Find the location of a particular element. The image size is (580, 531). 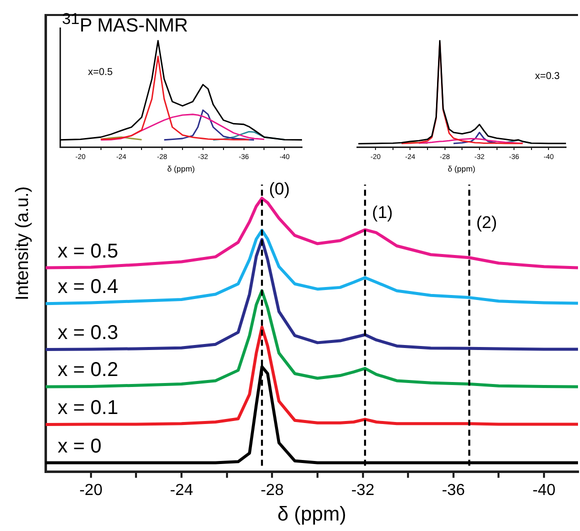

x-tick-label: -28 is located at coordinates (272, 490).